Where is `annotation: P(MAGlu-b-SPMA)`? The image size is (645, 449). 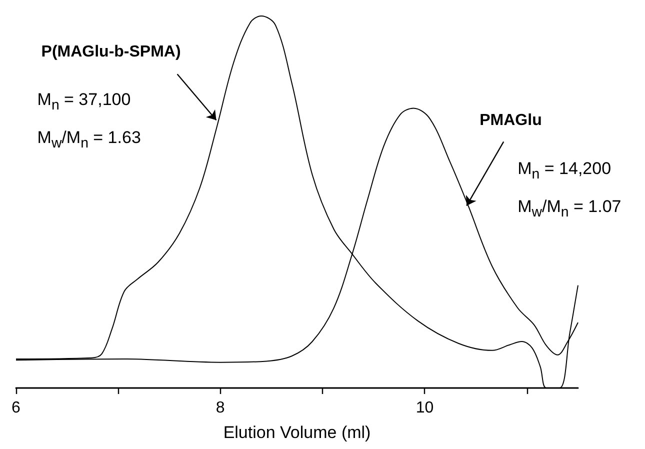 annotation: P(MAGlu-b-SPMA) is located at coordinates (111, 52).